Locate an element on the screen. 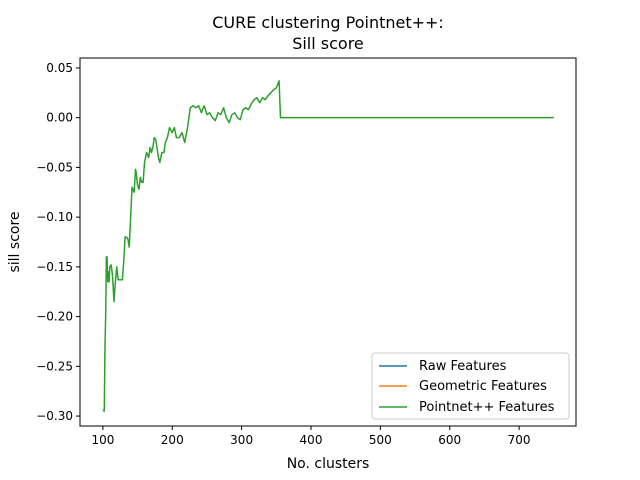 Image resolution: width=640 pixels, height=480 pixels. chart-title-line2: Sill score is located at coordinates (328, 43).